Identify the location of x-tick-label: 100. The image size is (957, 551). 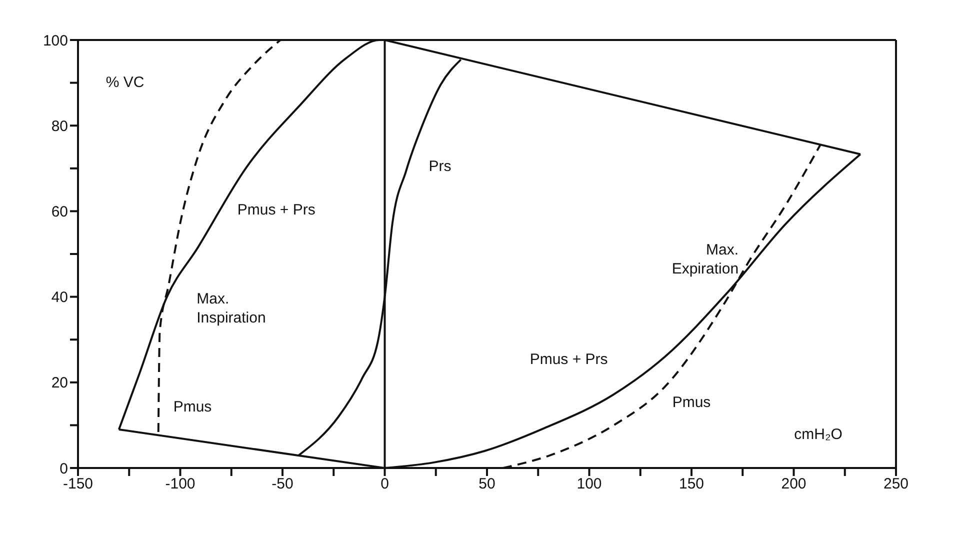
(589, 484).